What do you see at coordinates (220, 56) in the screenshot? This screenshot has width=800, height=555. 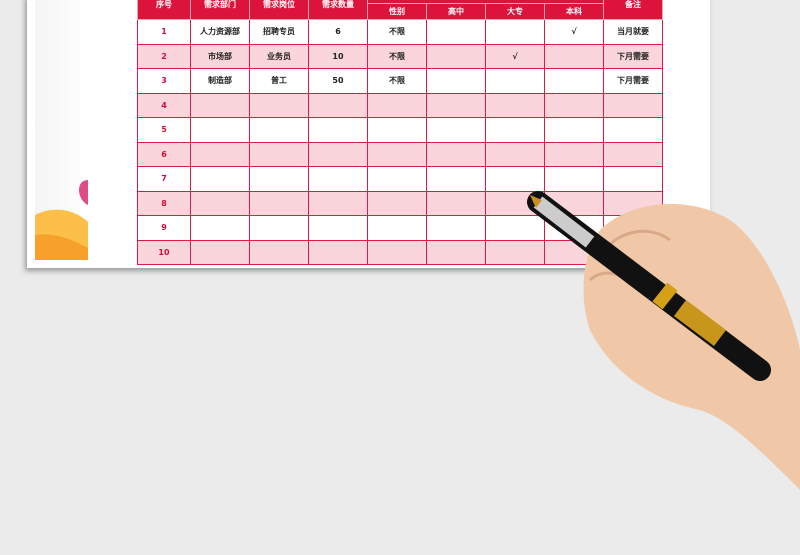 I see `cell-department: 市场部` at bounding box center [220, 56].